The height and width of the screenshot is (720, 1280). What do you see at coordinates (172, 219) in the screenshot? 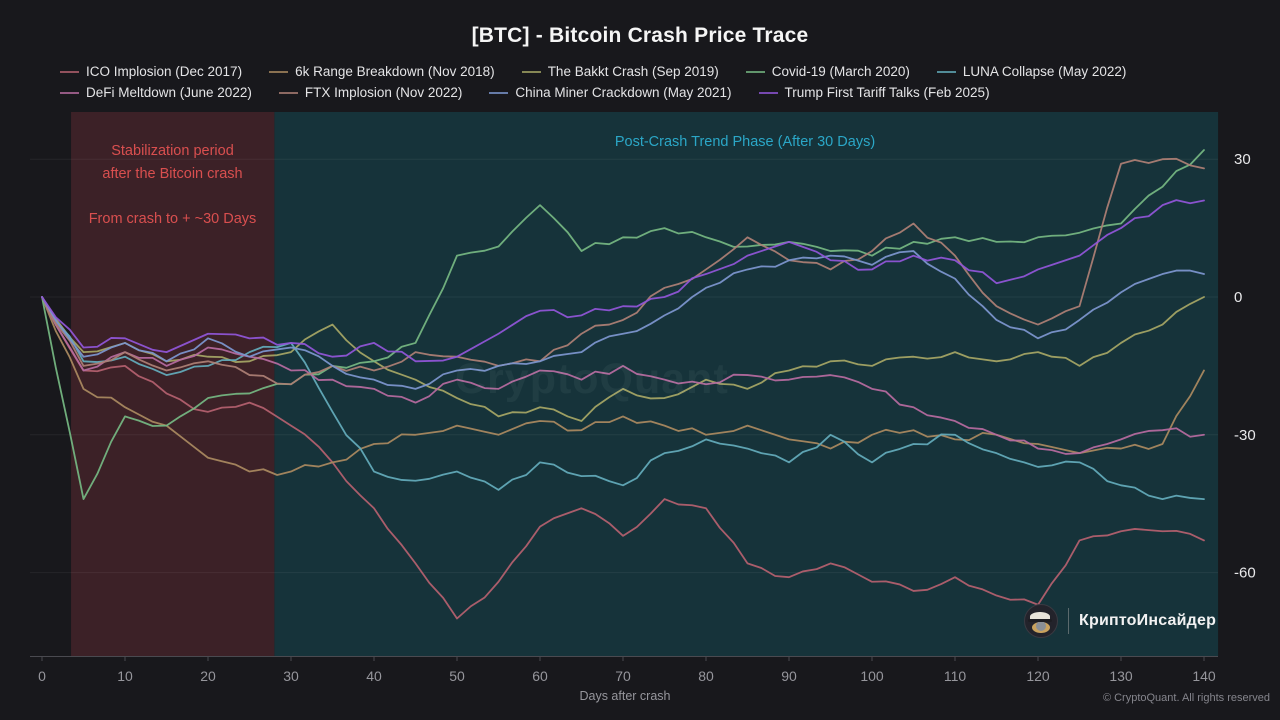
I see `stabilization-sub-annotation: From crash to + ~30 Days` at bounding box center [172, 219].